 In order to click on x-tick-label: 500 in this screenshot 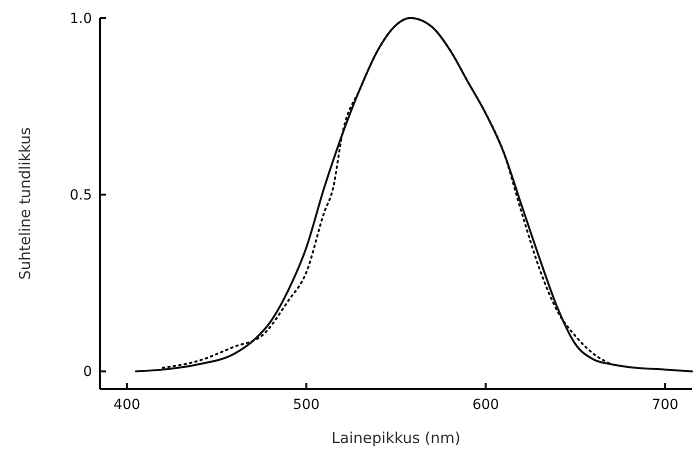, I will do `click(306, 405)`.